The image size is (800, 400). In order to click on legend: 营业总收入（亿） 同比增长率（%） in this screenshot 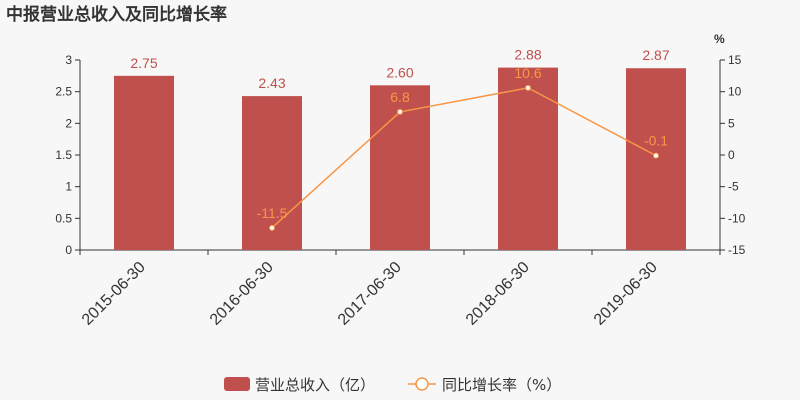, I will do `click(392, 385)`.